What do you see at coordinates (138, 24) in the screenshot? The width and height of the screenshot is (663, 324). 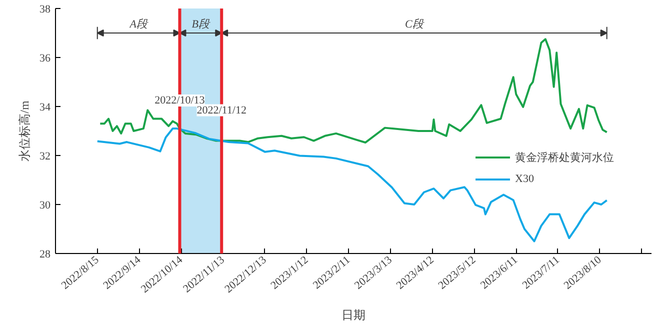 I see `annotation: A段` at bounding box center [138, 24].